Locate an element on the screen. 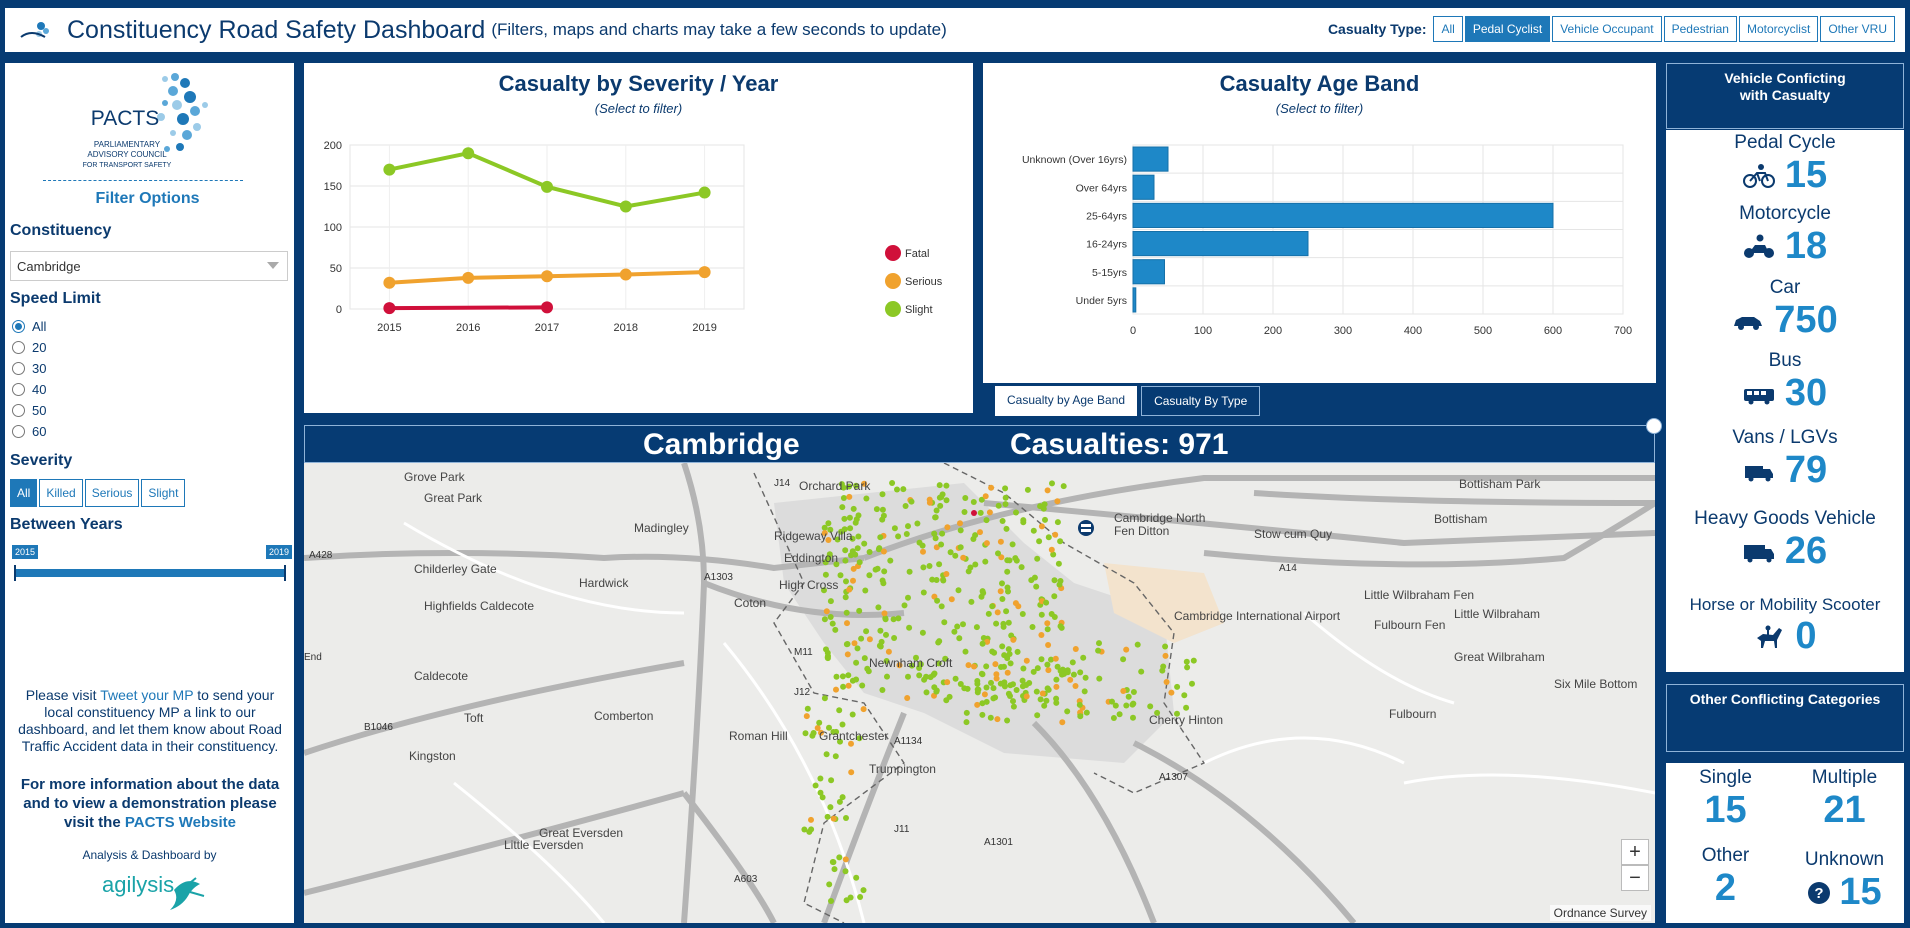 This screenshot has height=928, width=1910. speed-radio-40: 40 is located at coordinates (29, 389).